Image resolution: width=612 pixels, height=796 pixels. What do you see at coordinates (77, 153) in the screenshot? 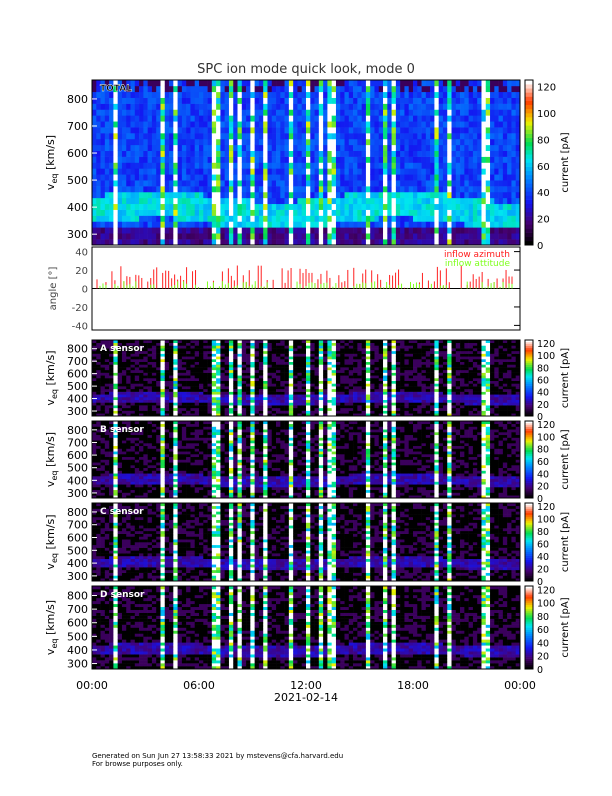
I see `y-tick-label: 600` at bounding box center [77, 153].